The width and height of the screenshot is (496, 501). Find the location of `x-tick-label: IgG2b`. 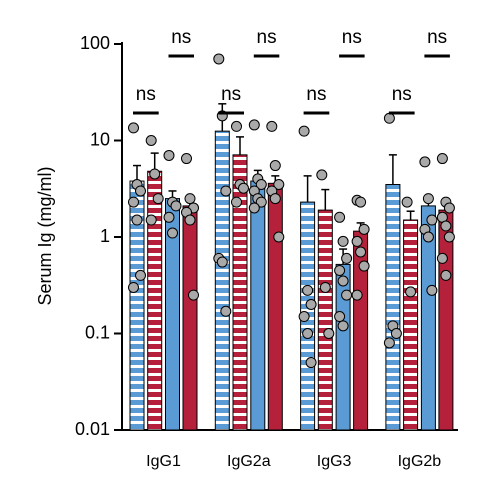

x-tick-label: IgG2b is located at coordinates (420, 461).